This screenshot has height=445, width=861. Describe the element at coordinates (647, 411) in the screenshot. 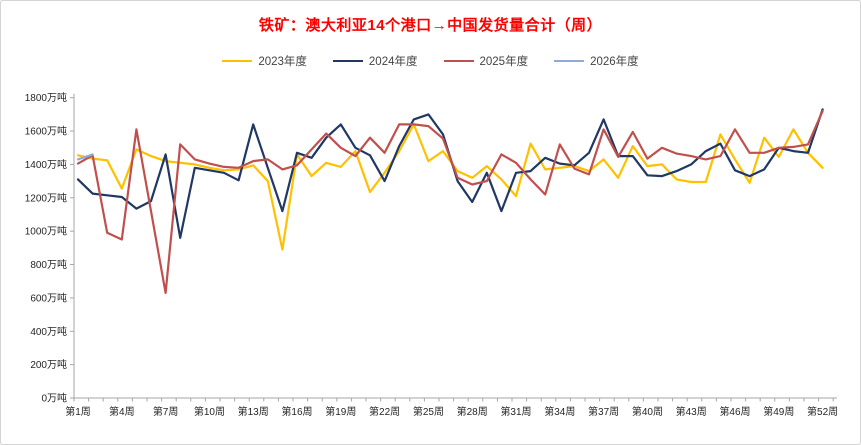

I see `x-tick-label: 第40周` at that location.